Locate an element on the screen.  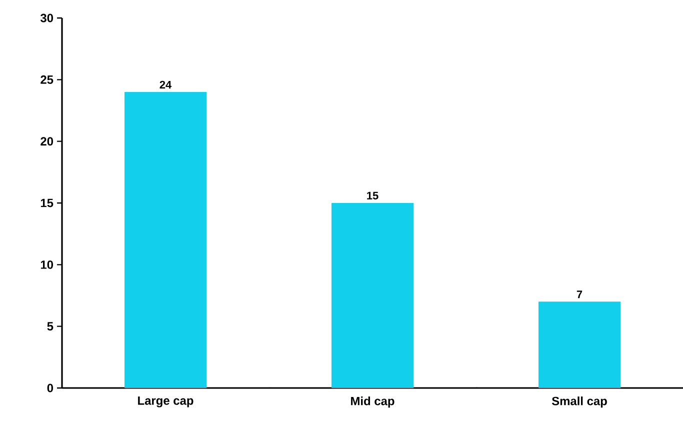
x-tick-label: Mid cap is located at coordinates (372, 402).